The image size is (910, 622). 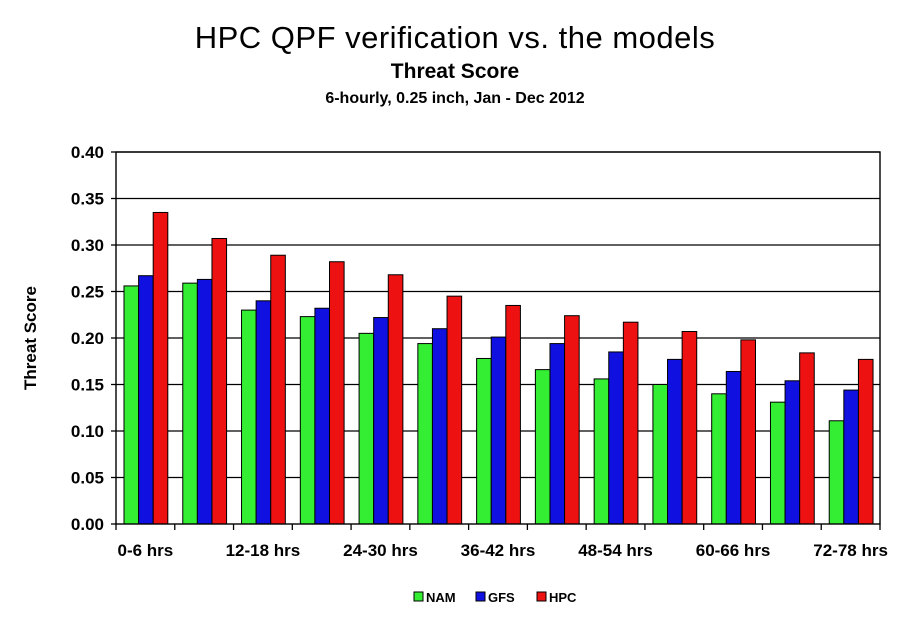 What do you see at coordinates (455, 71) in the screenshot?
I see `chart-subtitle: Threat Score` at bounding box center [455, 71].